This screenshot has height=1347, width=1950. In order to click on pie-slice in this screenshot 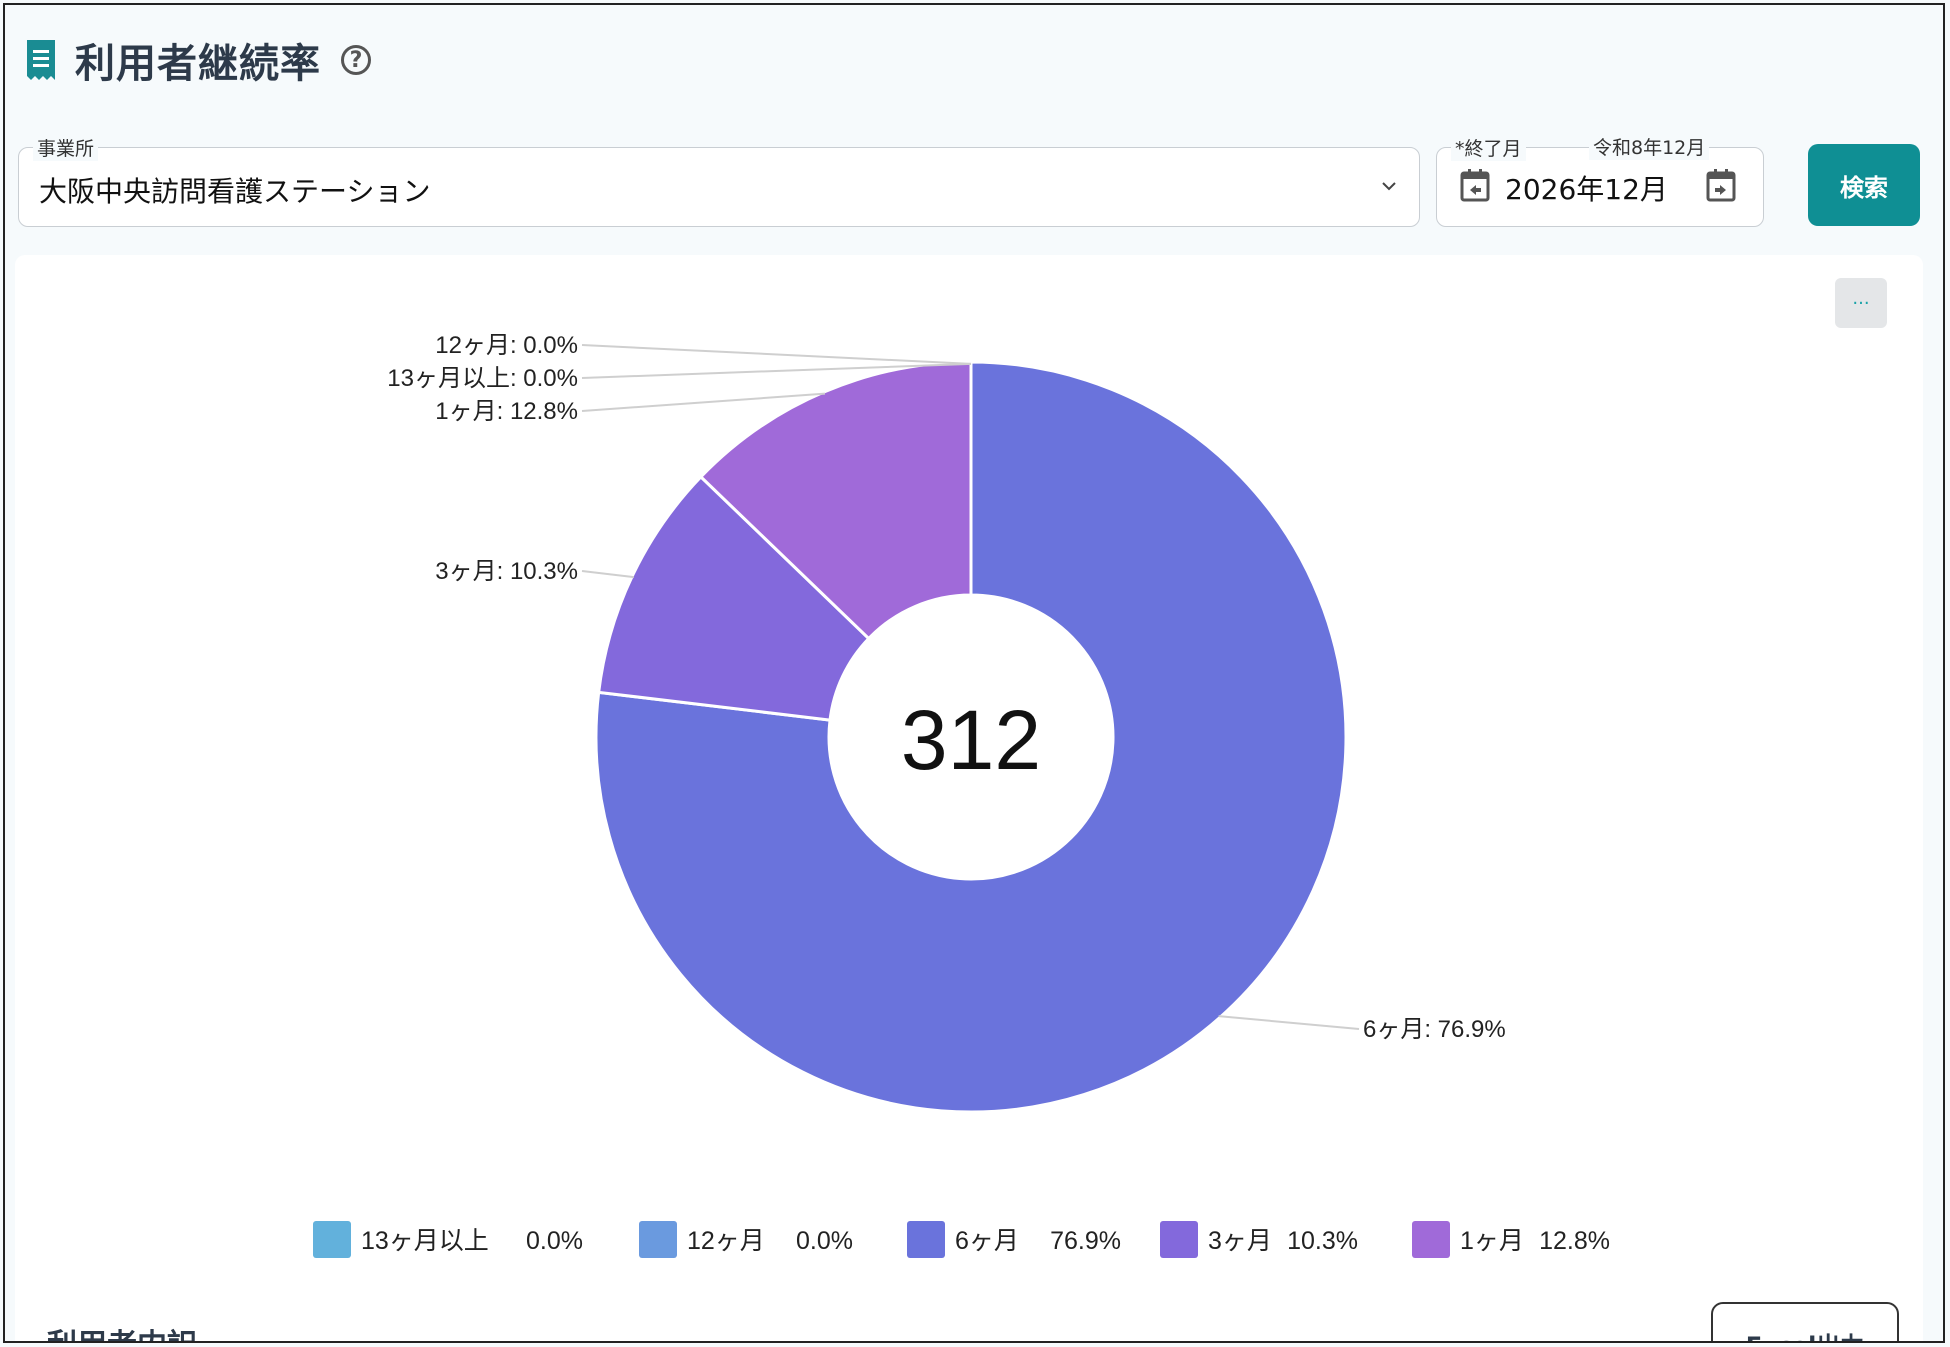, I will do `click(734, 598)`.